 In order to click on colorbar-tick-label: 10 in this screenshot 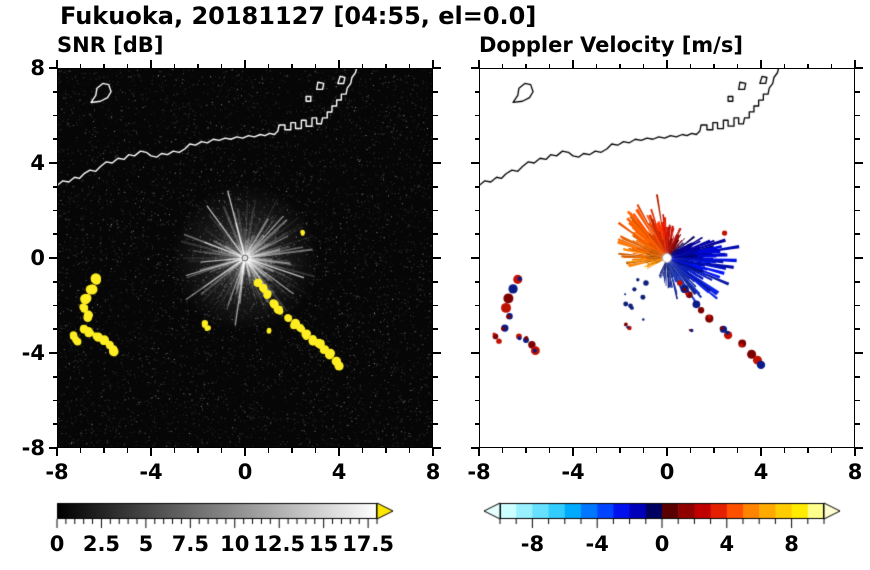, I will do `click(235, 544)`.